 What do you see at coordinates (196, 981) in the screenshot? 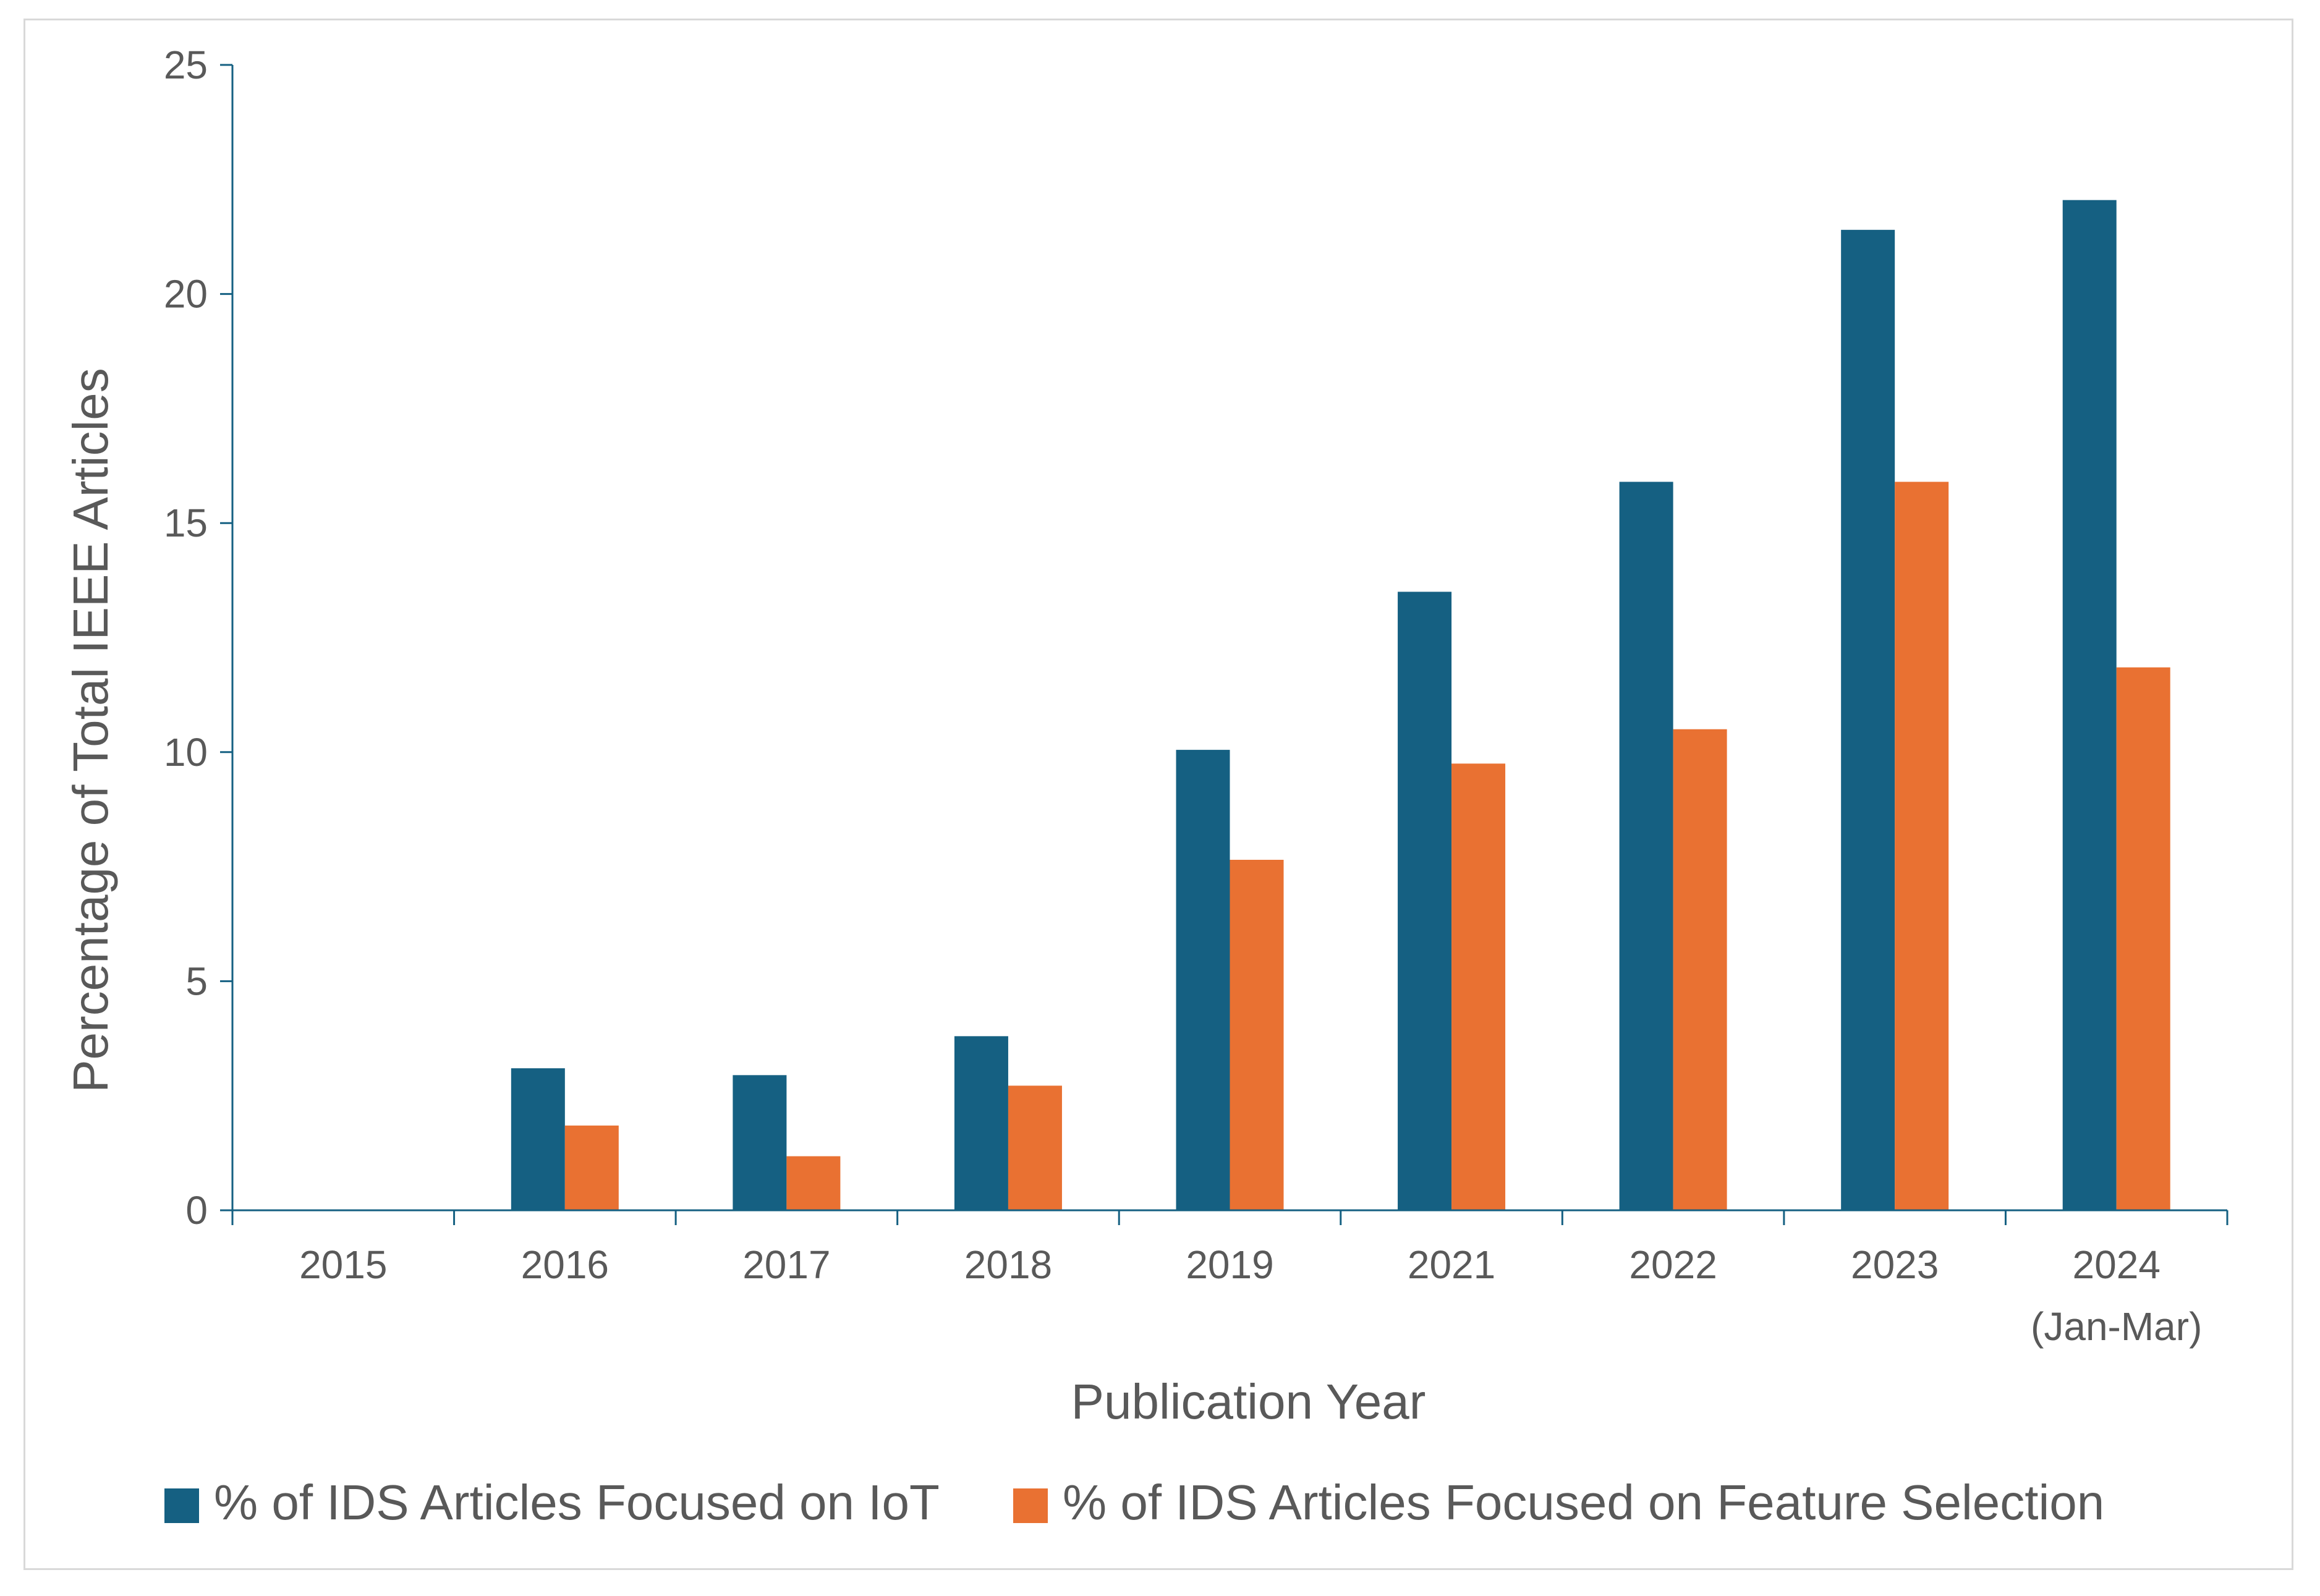
I see `y-tick-label: 5` at bounding box center [196, 981].